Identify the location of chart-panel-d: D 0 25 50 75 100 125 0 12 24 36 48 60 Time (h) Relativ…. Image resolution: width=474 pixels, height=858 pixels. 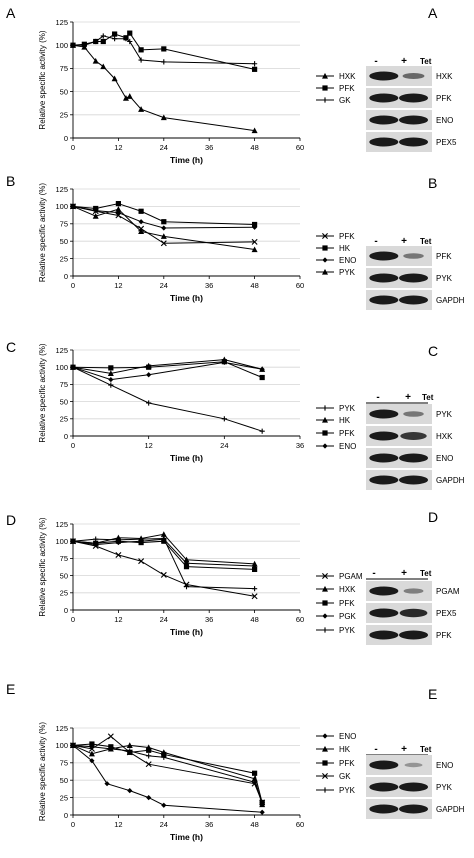
(184, 574).